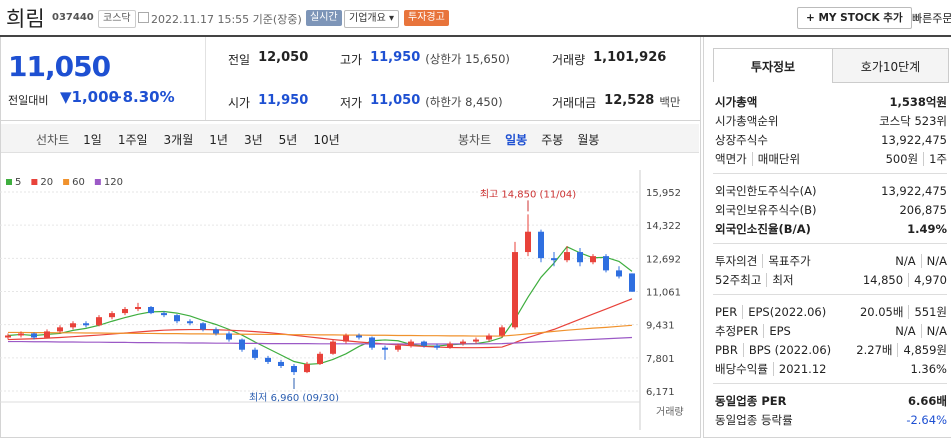 The height and width of the screenshot is (438, 951). I want to click on tab-label: 호가10단계, so click(890, 67).